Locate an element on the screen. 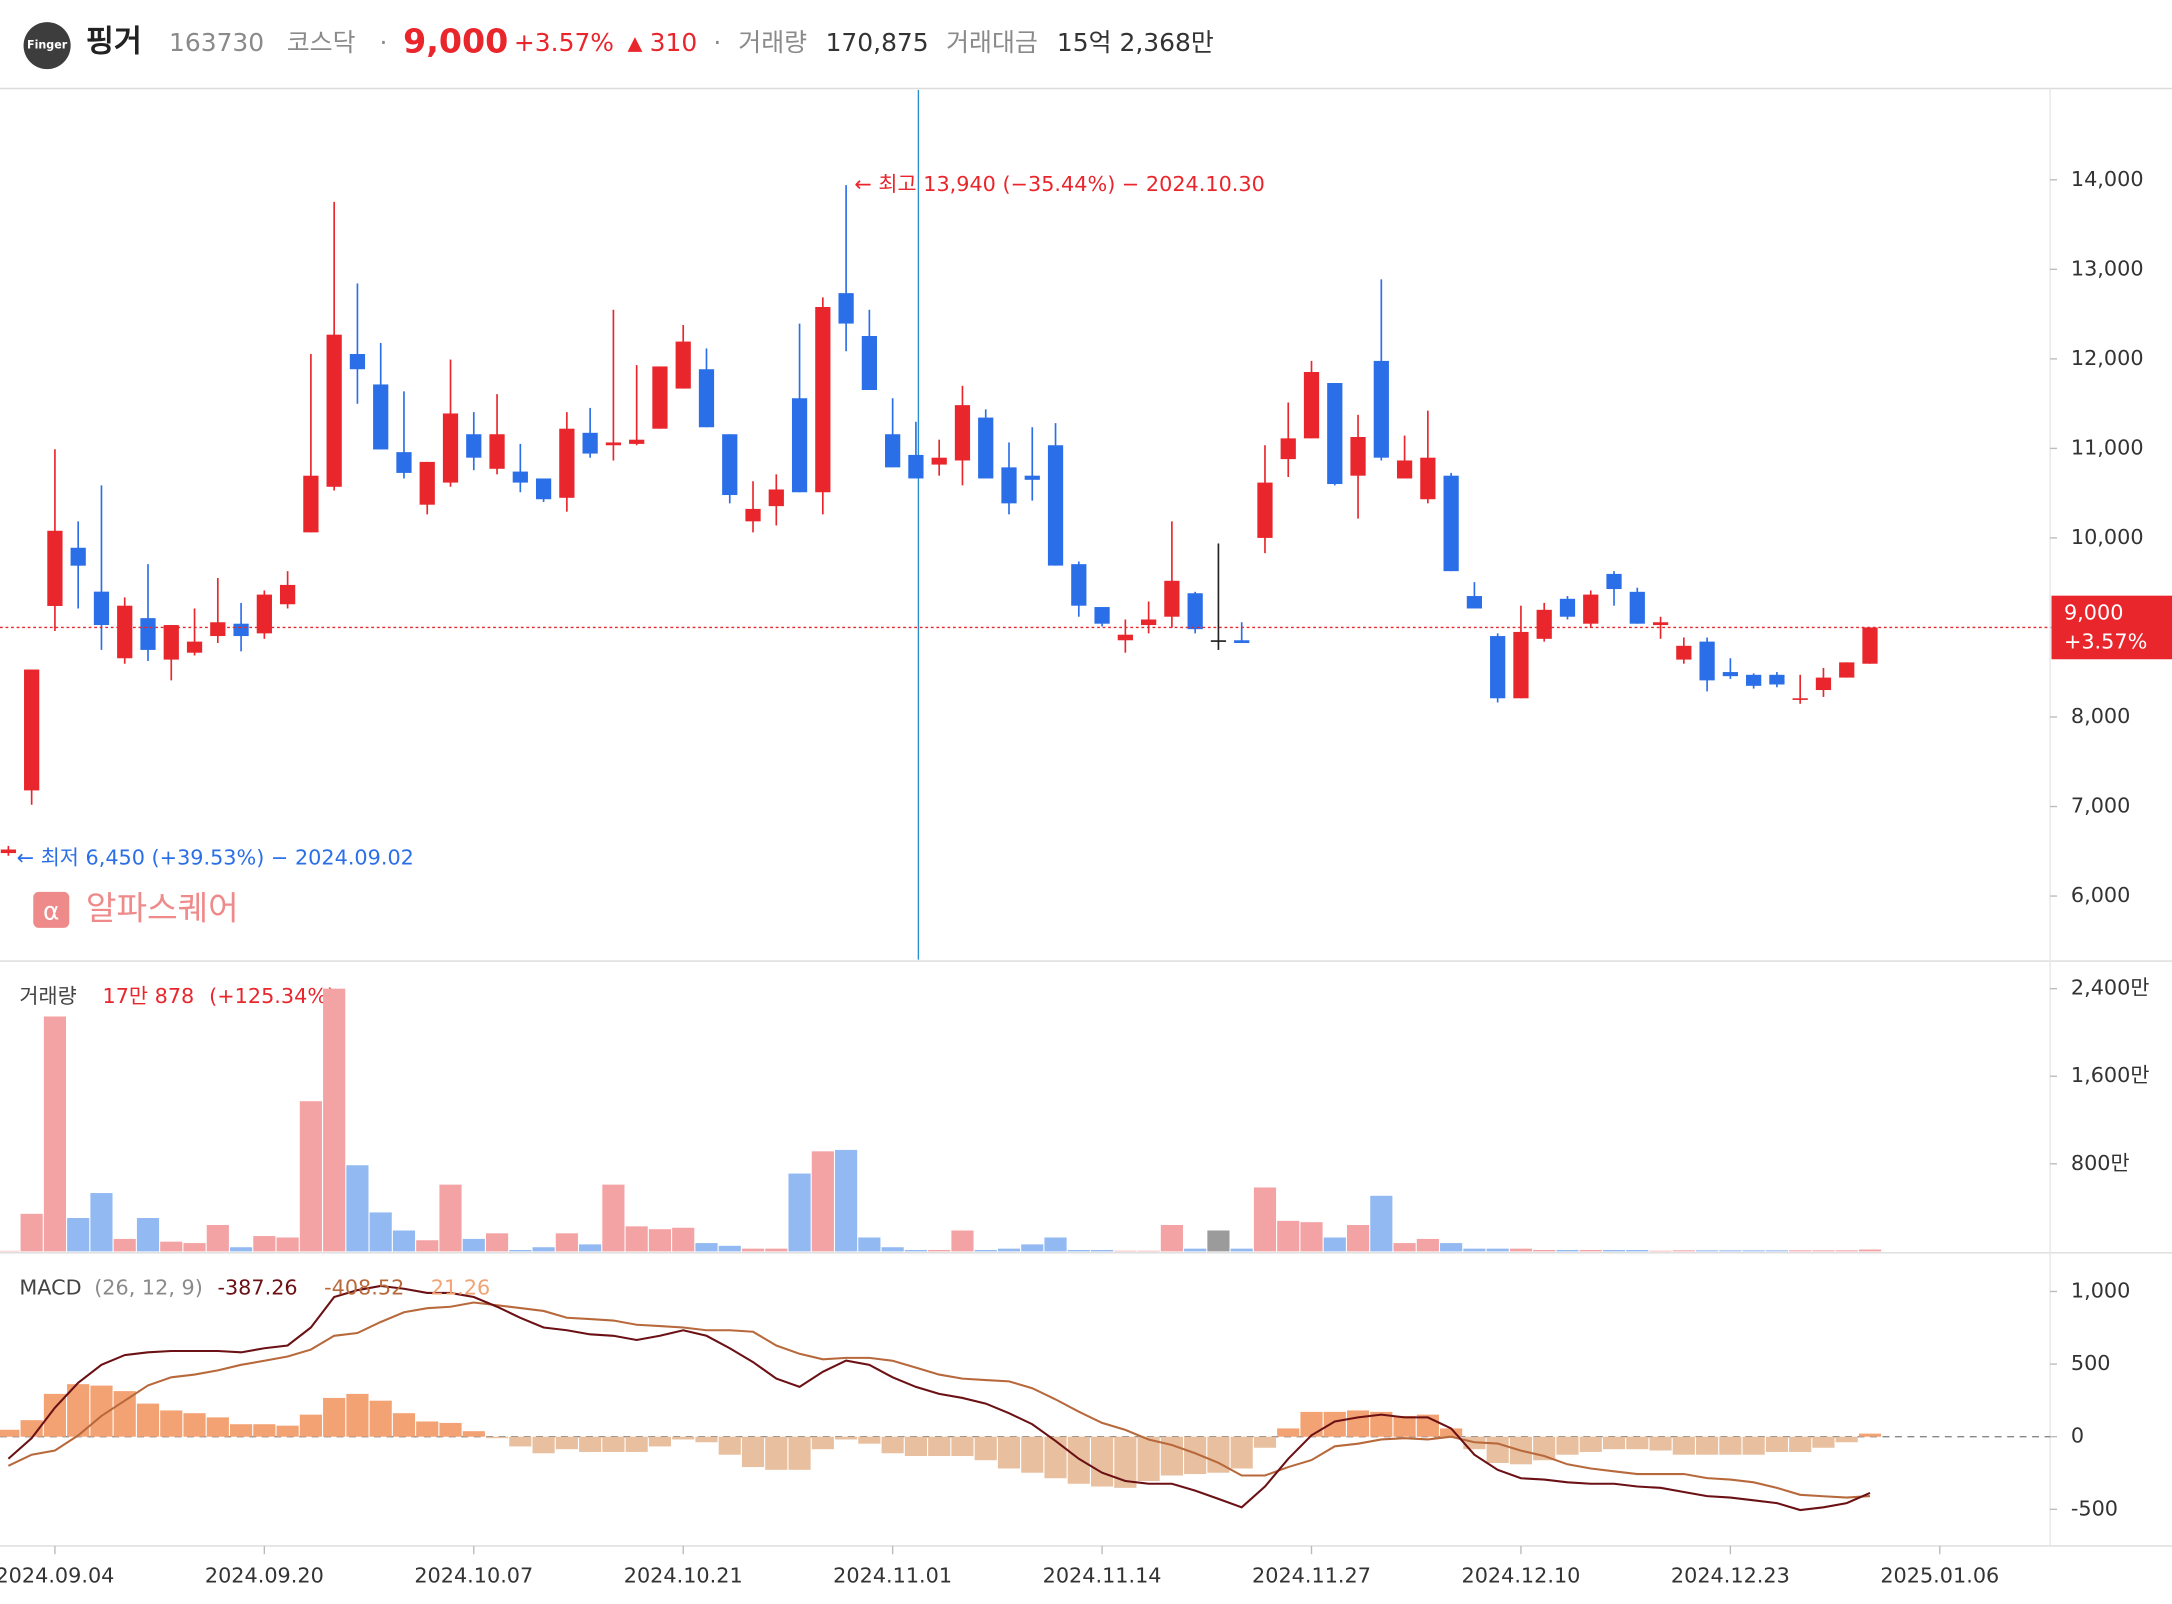  watermark-icon is located at coordinates (51, 909).